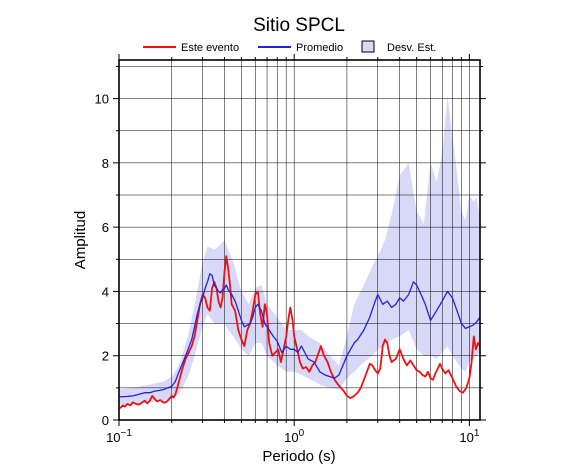  I want to click on legend-label-promedio: Promedio, so click(319, 48).